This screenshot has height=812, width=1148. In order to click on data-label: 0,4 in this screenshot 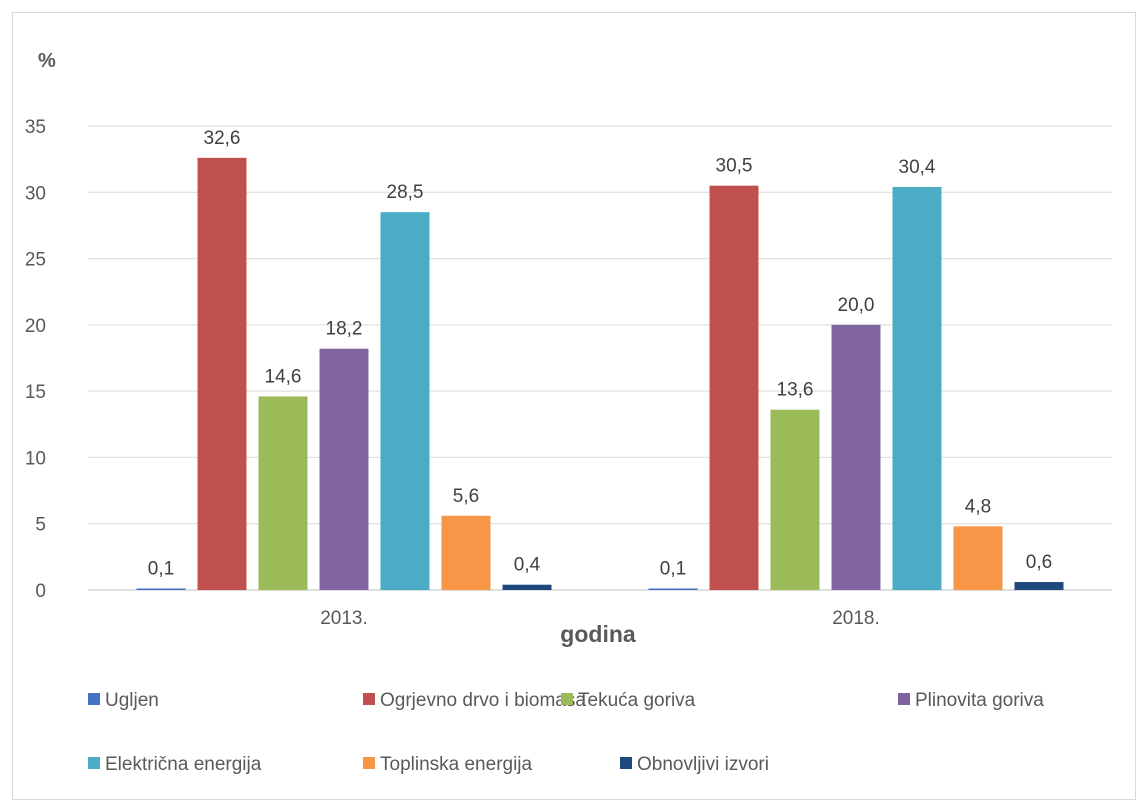, I will do `click(527, 565)`.